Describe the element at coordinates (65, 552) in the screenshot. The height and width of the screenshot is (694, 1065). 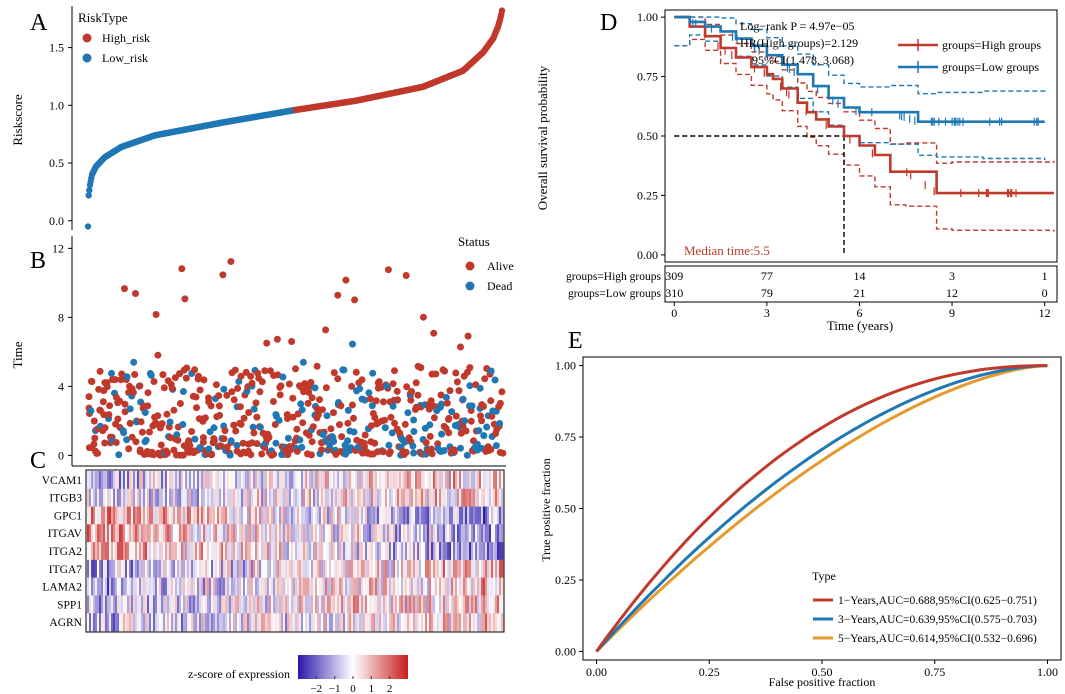
I see `panel-c-gene-label-4: ITGA2` at that location.